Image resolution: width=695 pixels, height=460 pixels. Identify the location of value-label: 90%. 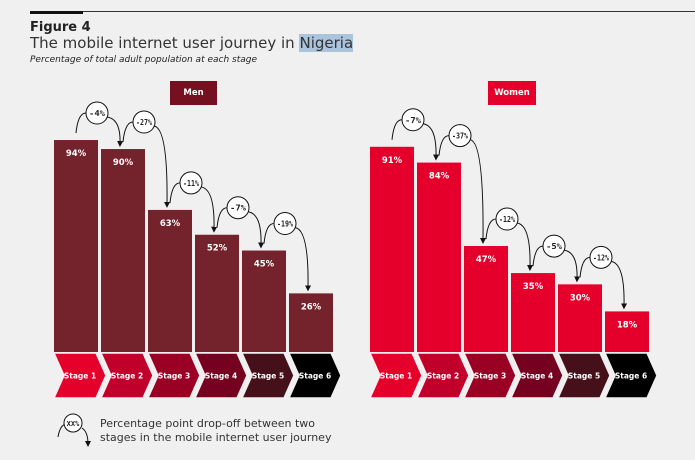
(123, 163).